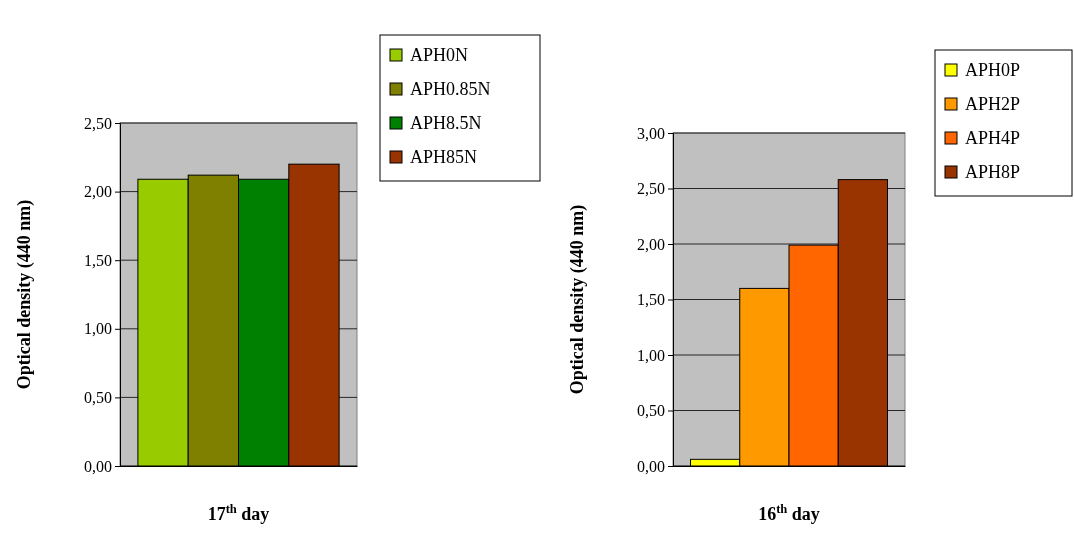 This screenshot has width=1074, height=533. I want to click on legend-label: APH0.85N, so click(450, 89).